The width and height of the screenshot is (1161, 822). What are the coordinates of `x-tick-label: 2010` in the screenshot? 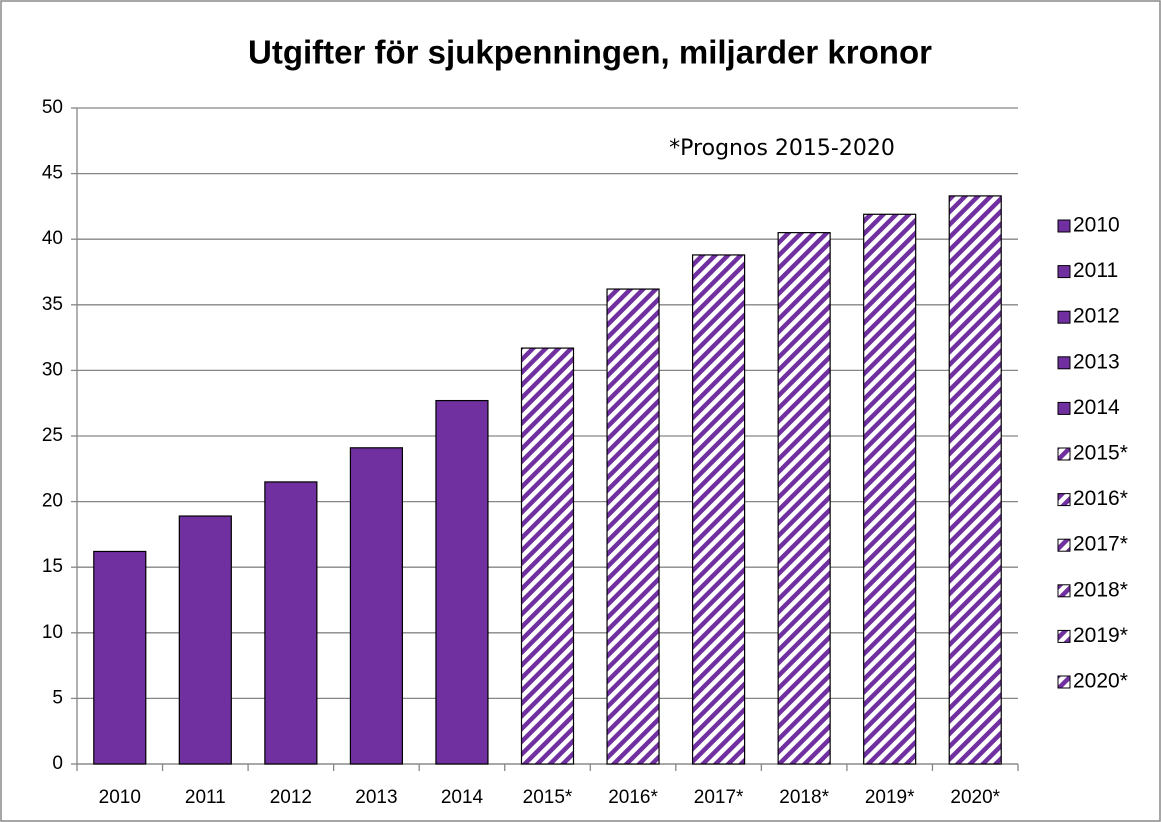 It's located at (120, 797).